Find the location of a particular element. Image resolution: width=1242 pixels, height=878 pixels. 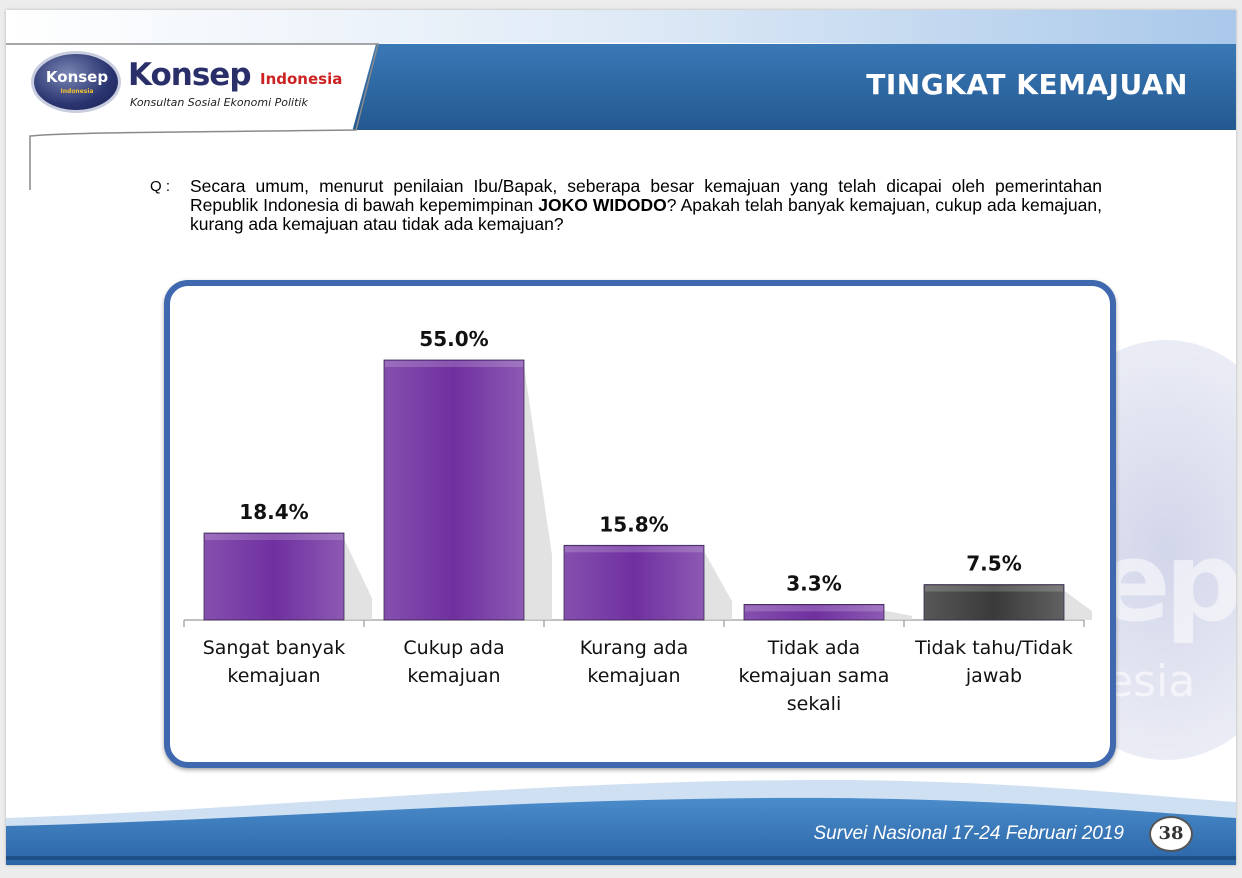

category-label: Sangat banyak is located at coordinates (274, 648).